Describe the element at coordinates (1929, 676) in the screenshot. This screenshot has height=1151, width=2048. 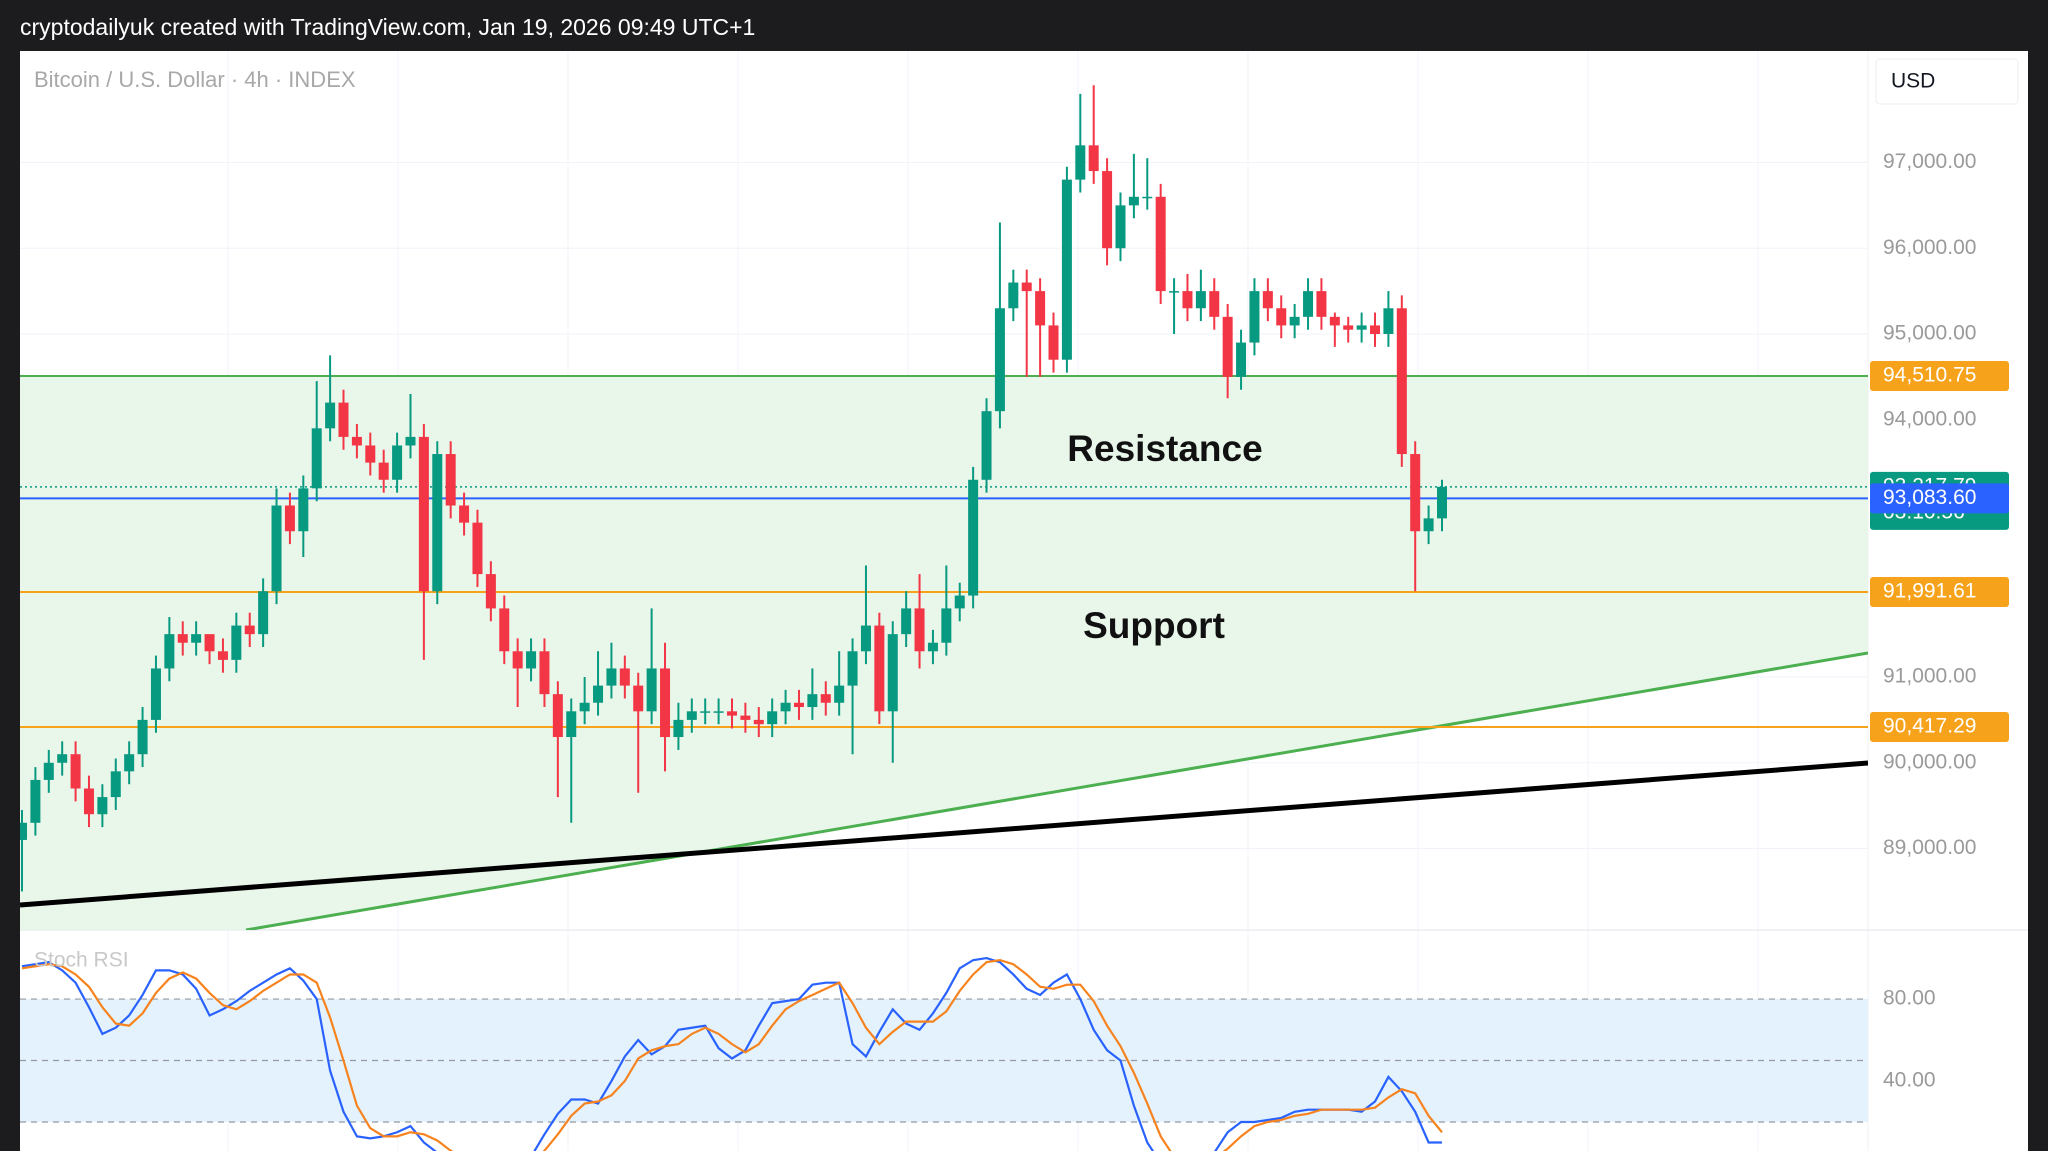
I see `y-tick-label: 91,000.00` at that location.